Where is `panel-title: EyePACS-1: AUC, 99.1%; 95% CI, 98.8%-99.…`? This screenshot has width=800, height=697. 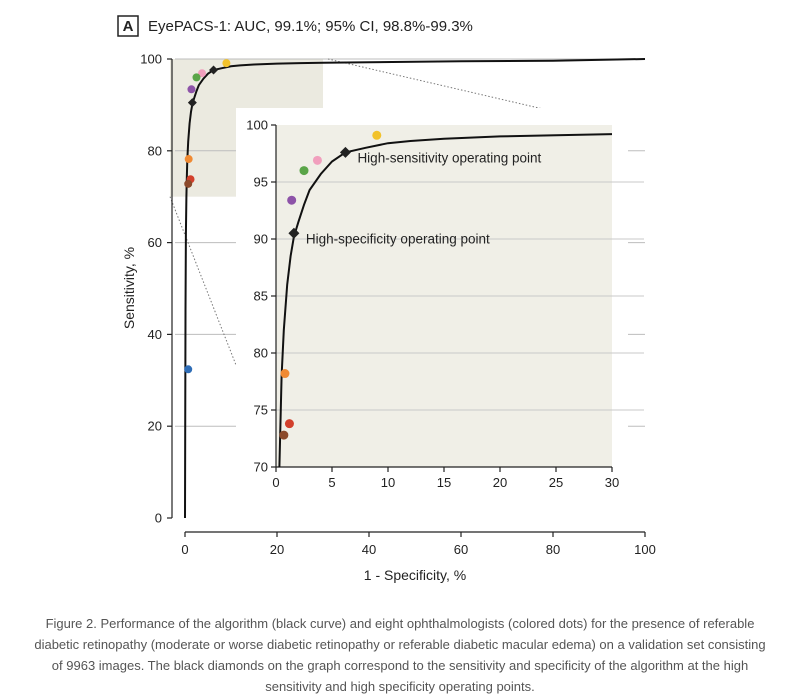 panel-title: EyePACS-1: AUC, 99.1%; 95% CI, 98.8%-99.… is located at coordinates (310, 26).